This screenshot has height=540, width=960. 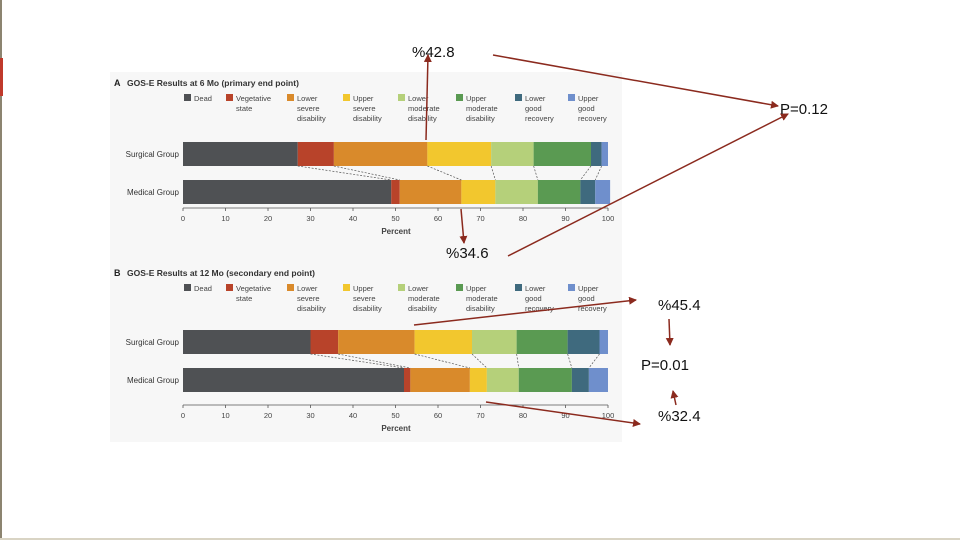 What do you see at coordinates (588, 192) in the screenshot?
I see `bar-a-medical-group-lower-good-recovery` at bounding box center [588, 192].